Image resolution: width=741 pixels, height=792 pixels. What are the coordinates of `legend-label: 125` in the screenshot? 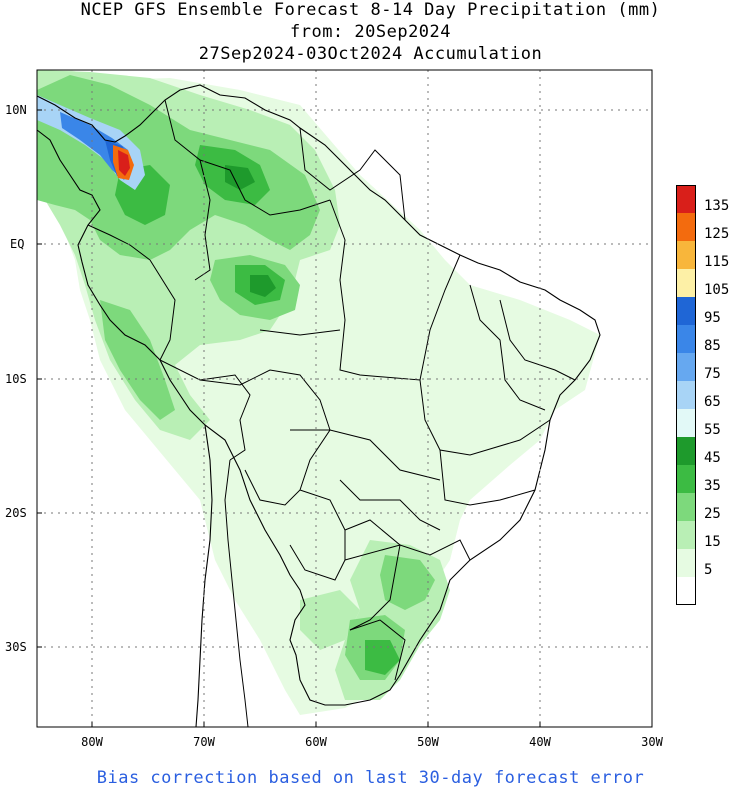 It's located at (717, 234).